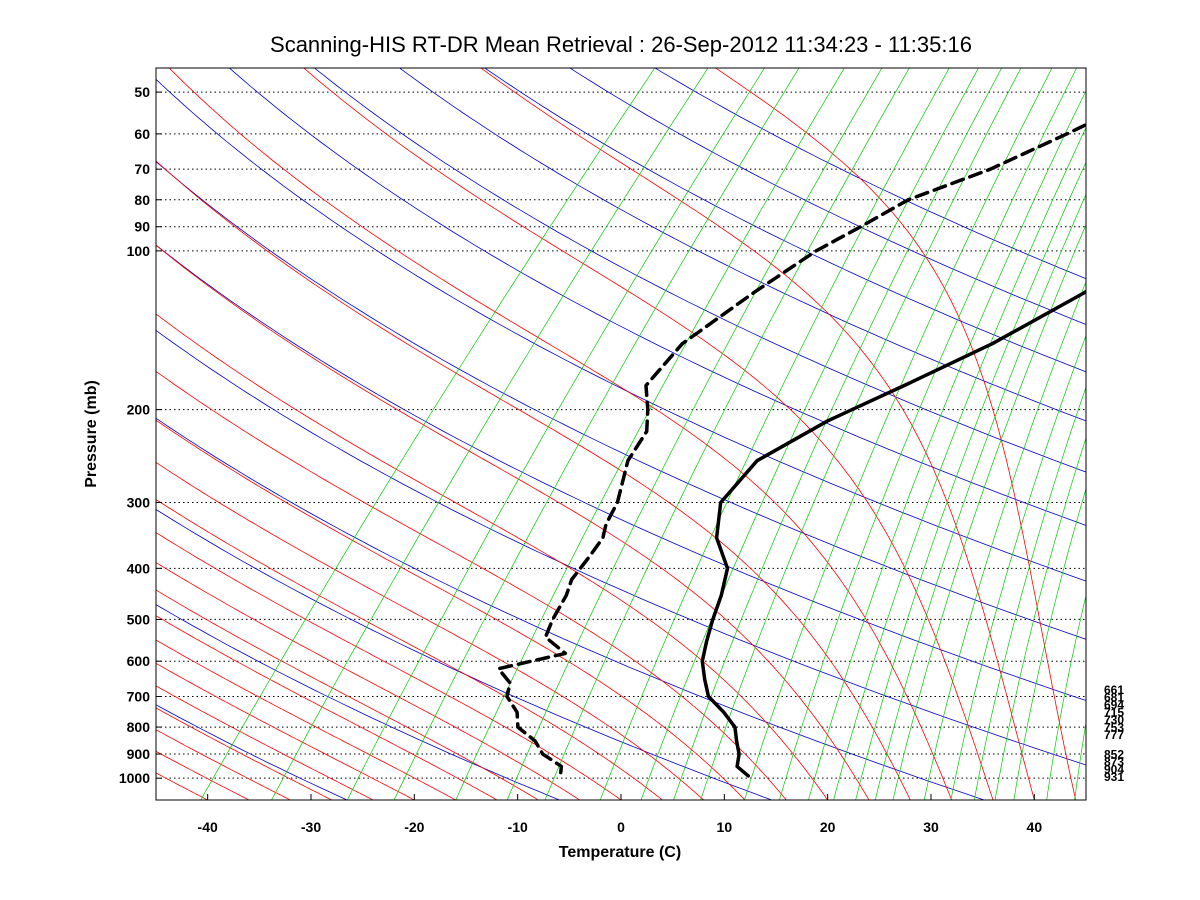  Describe the element at coordinates (1114, 705) in the screenshot. I see `side-pressure-label: 694` at that location.